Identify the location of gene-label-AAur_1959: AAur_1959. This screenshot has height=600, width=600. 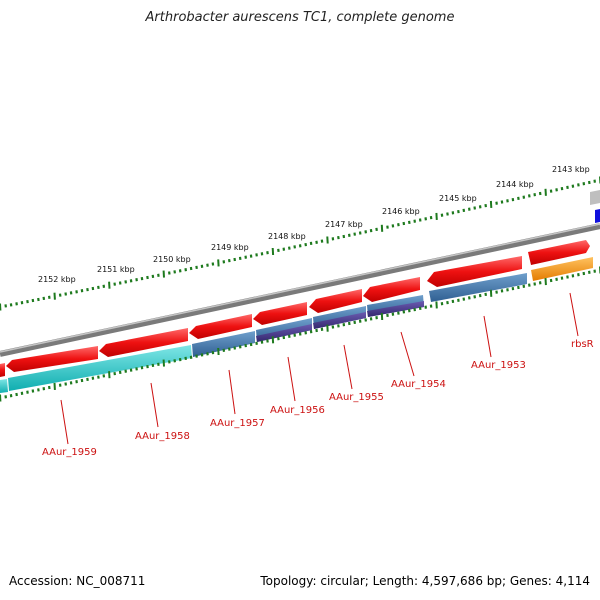
(69, 452).